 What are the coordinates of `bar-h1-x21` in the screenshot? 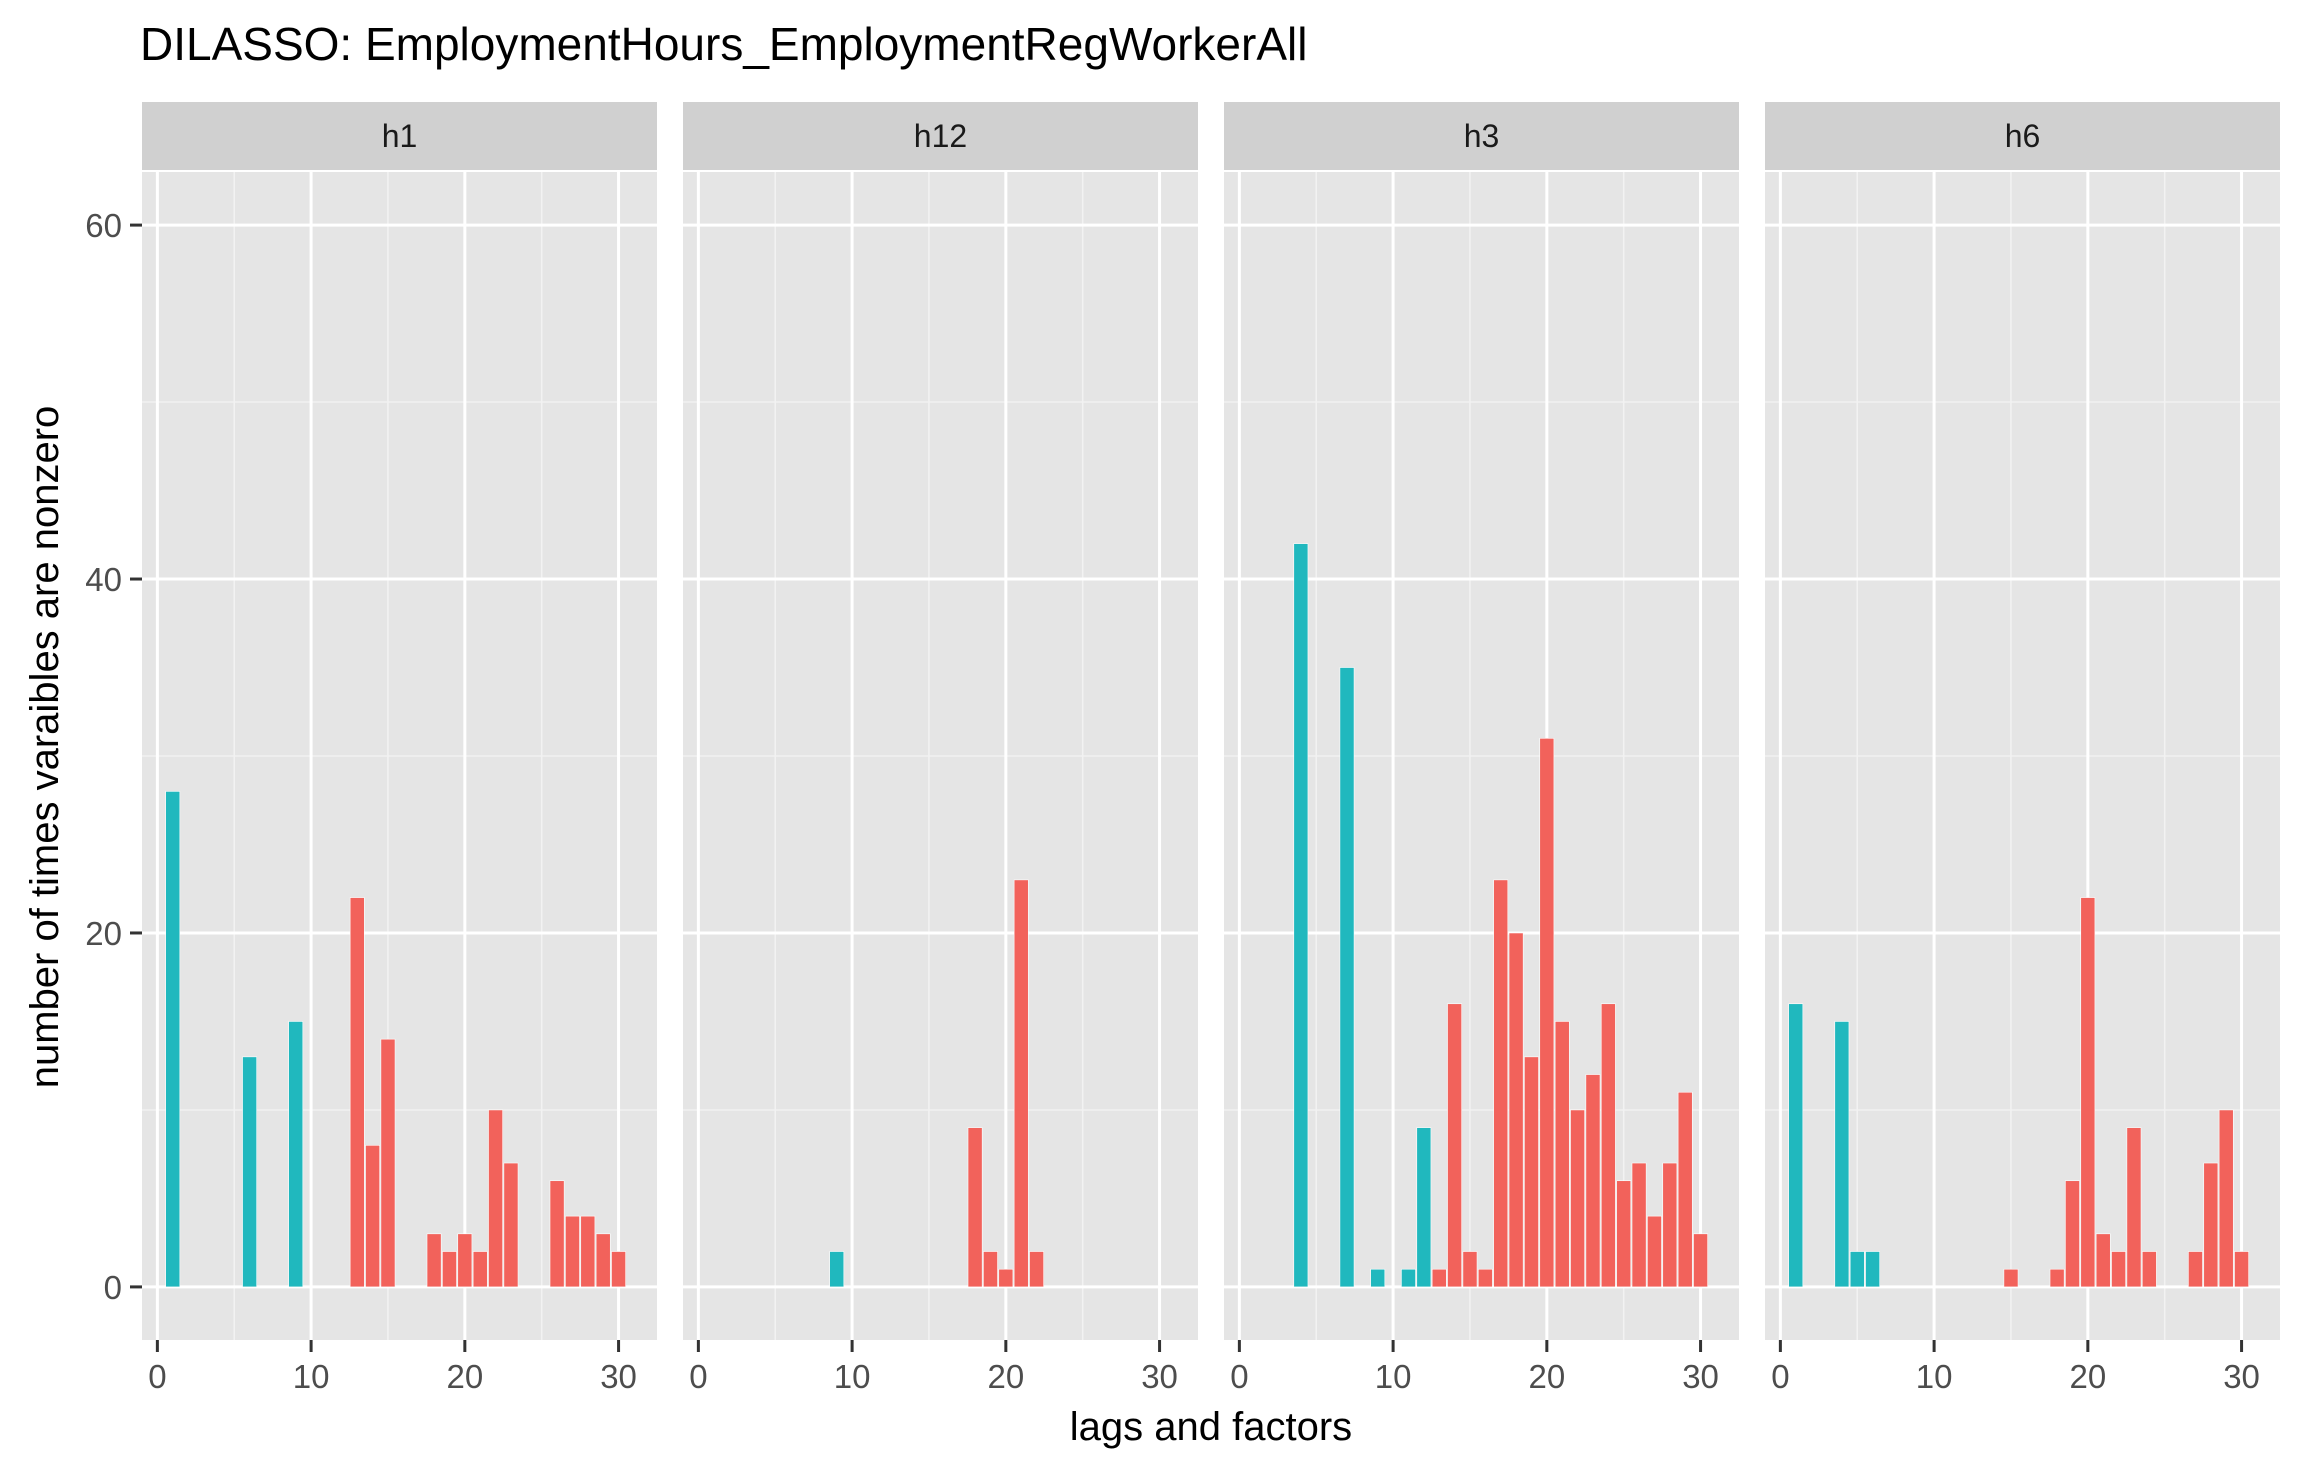 It's located at (480, 1269).